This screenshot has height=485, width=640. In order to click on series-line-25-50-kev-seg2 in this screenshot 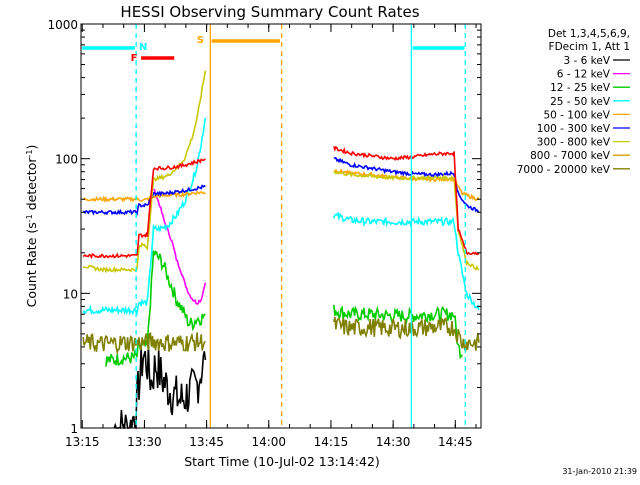, I will do `click(406, 261)`.